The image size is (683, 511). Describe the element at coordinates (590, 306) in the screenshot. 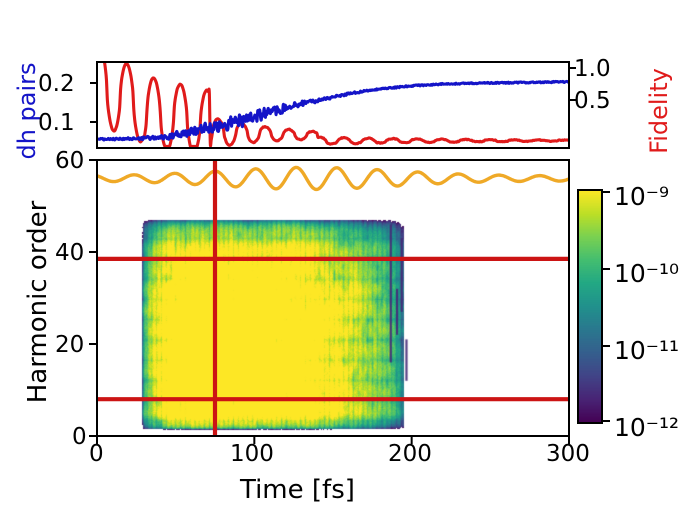

I see `colorbar-gradient` at that location.